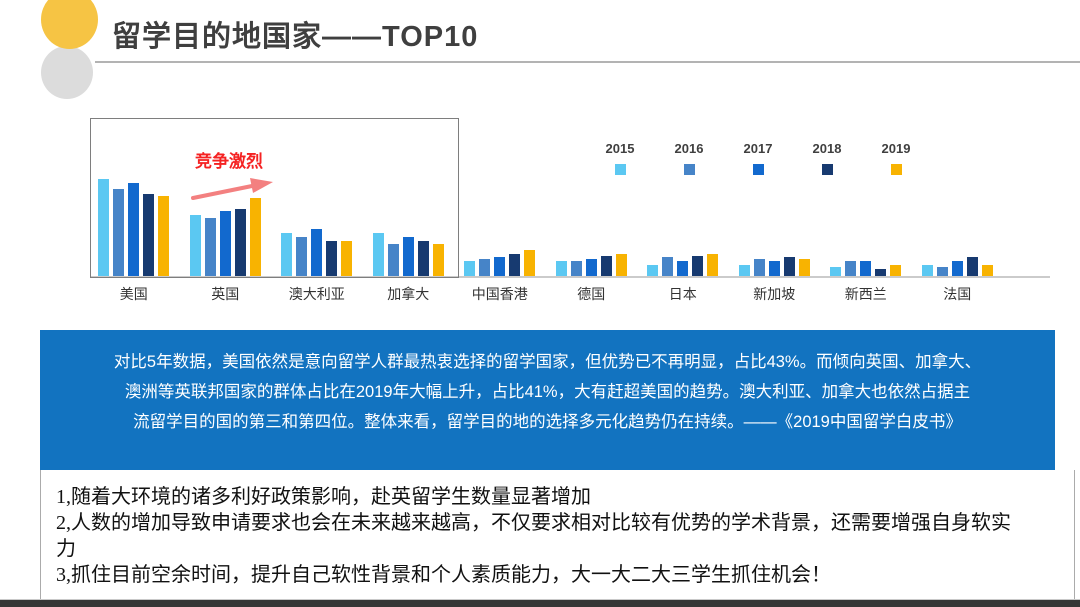 The width and height of the screenshot is (1080, 607). What do you see at coordinates (957, 294) in the screenshot?
I see `category-label: 法国` at bounding box center [957, 294].